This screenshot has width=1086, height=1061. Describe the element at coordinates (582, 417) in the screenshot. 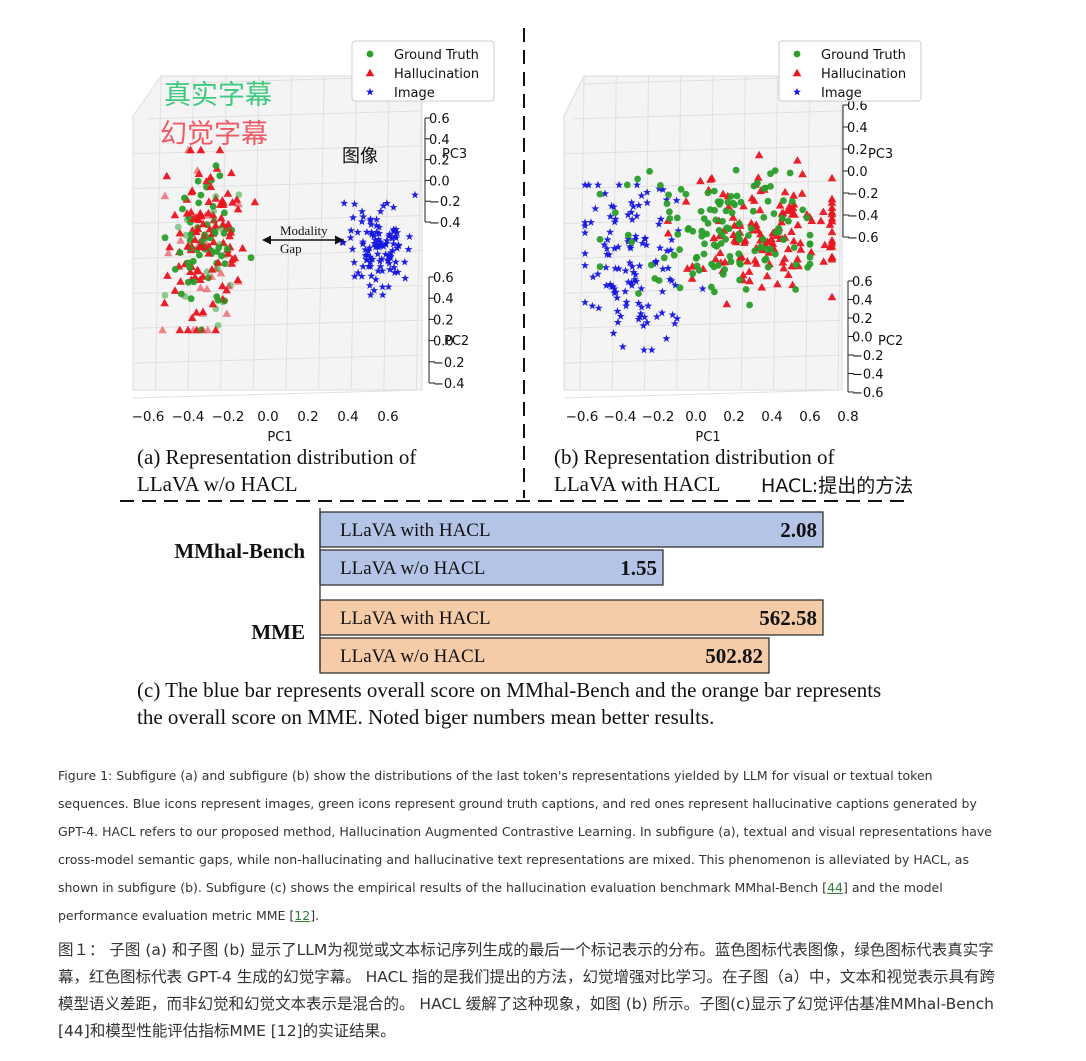

I see `x-tick-label: −0.6` at that location.